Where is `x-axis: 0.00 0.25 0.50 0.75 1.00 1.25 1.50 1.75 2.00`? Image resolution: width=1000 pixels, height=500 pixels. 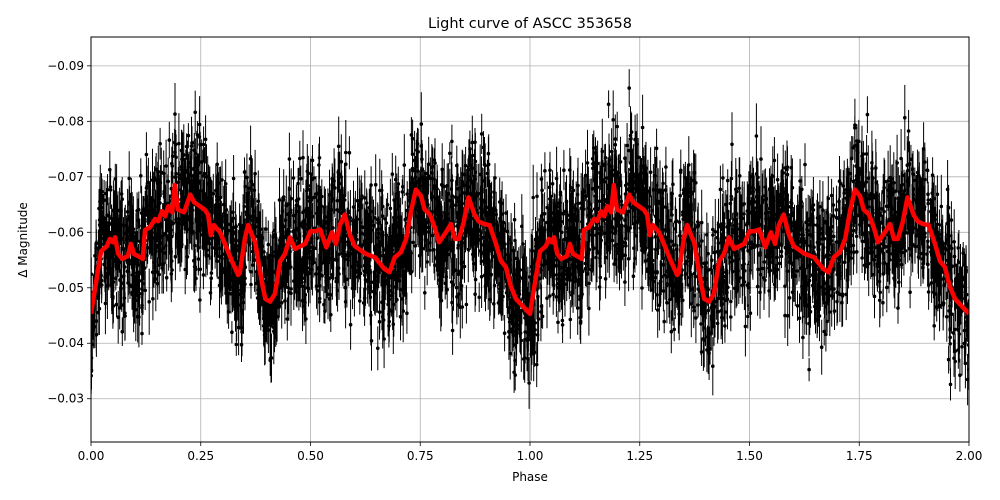
x-axis: 0.00 0.25 0.50 0.75 1.00 1.25 1.50 1.75 2.00 is located at coordinates (530, 452).